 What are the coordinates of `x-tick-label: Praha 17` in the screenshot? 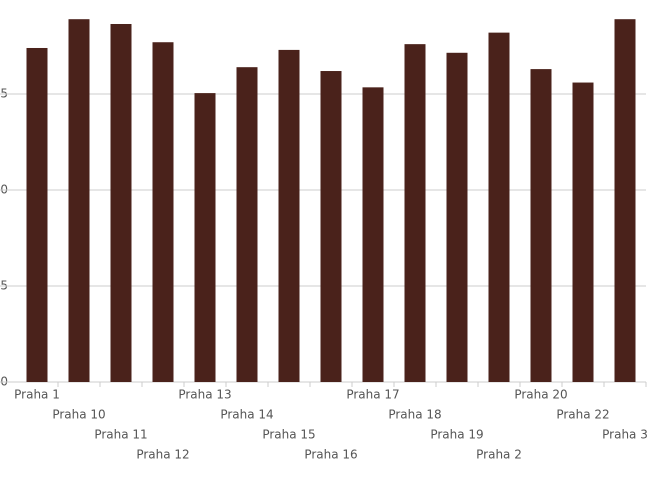 It's located at (372, 395).